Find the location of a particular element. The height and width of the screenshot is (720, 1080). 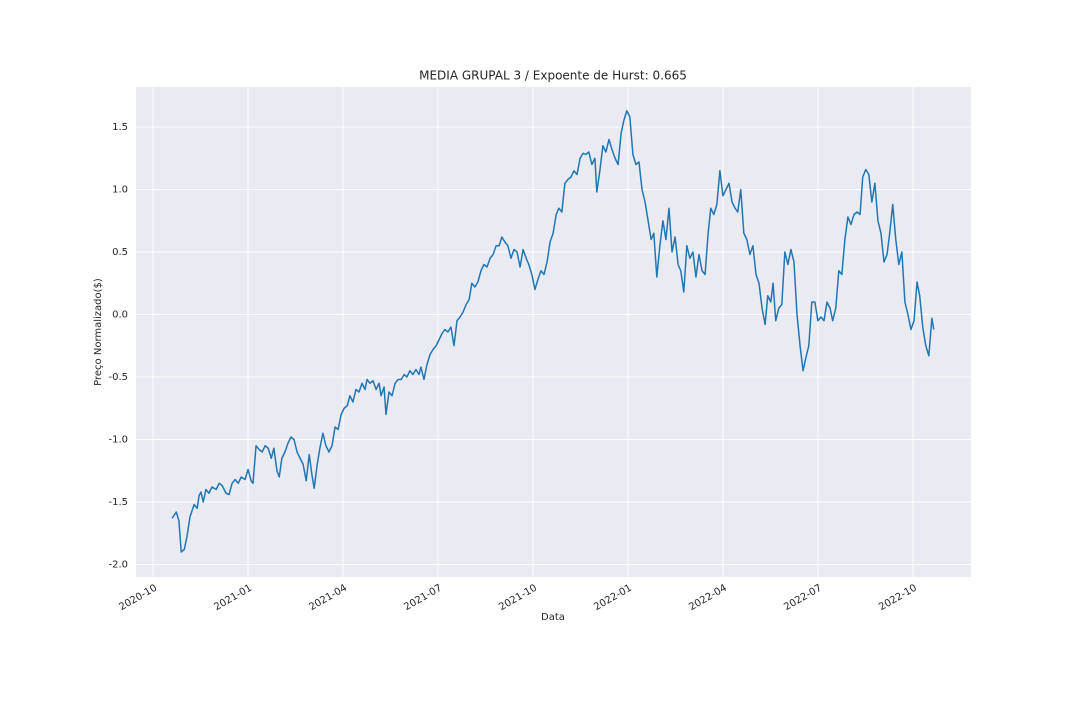

x-axis-label: Data is located at coordinates (553, 617).